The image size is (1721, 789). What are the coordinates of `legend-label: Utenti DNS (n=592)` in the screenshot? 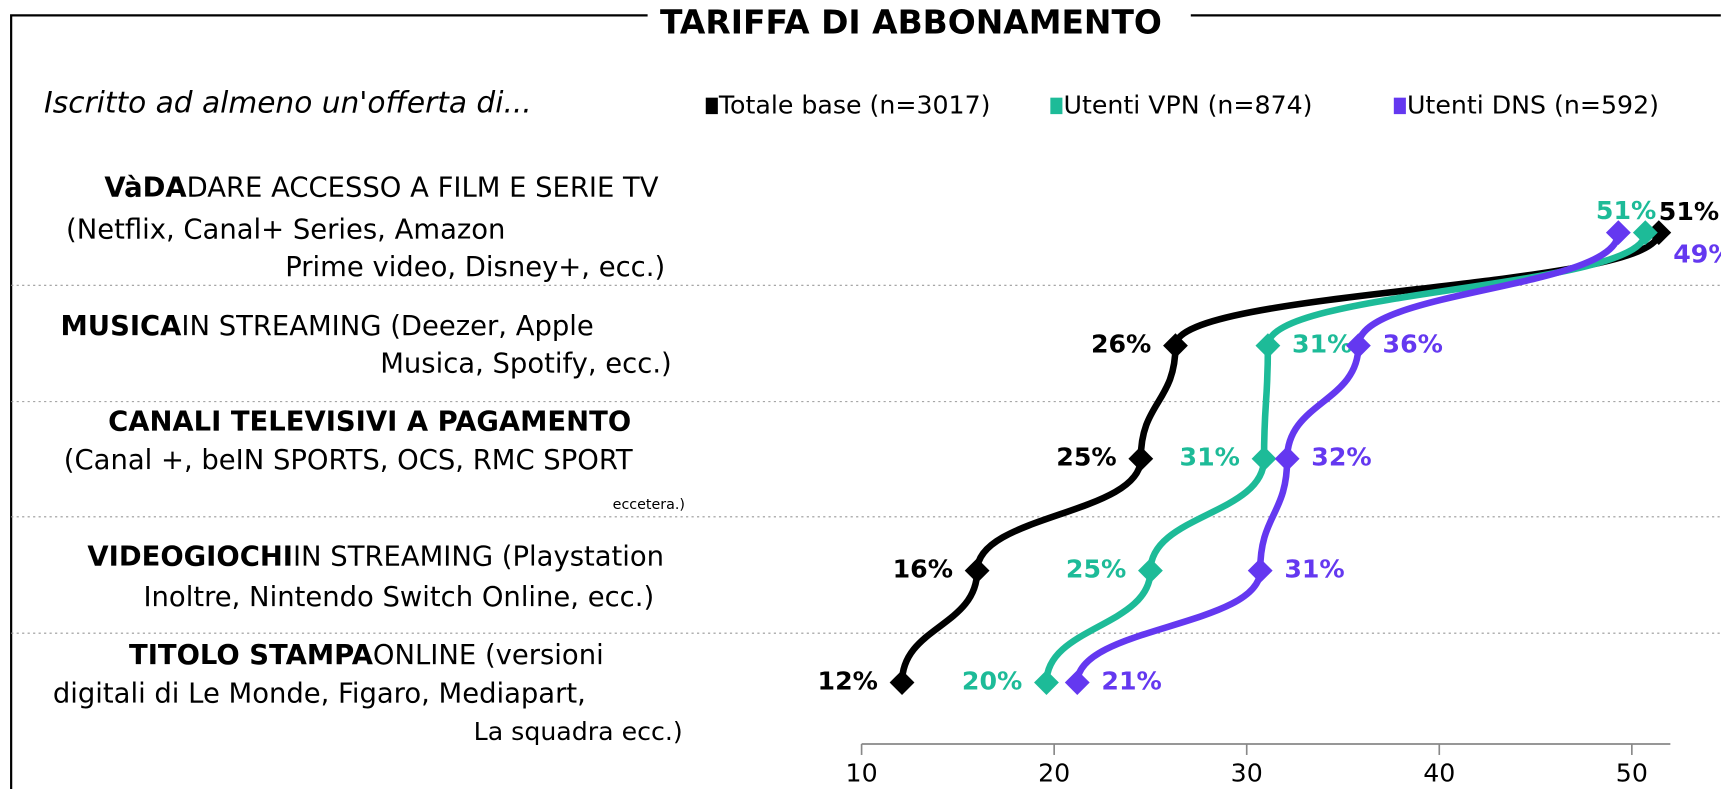 It's located at (1533, 104).